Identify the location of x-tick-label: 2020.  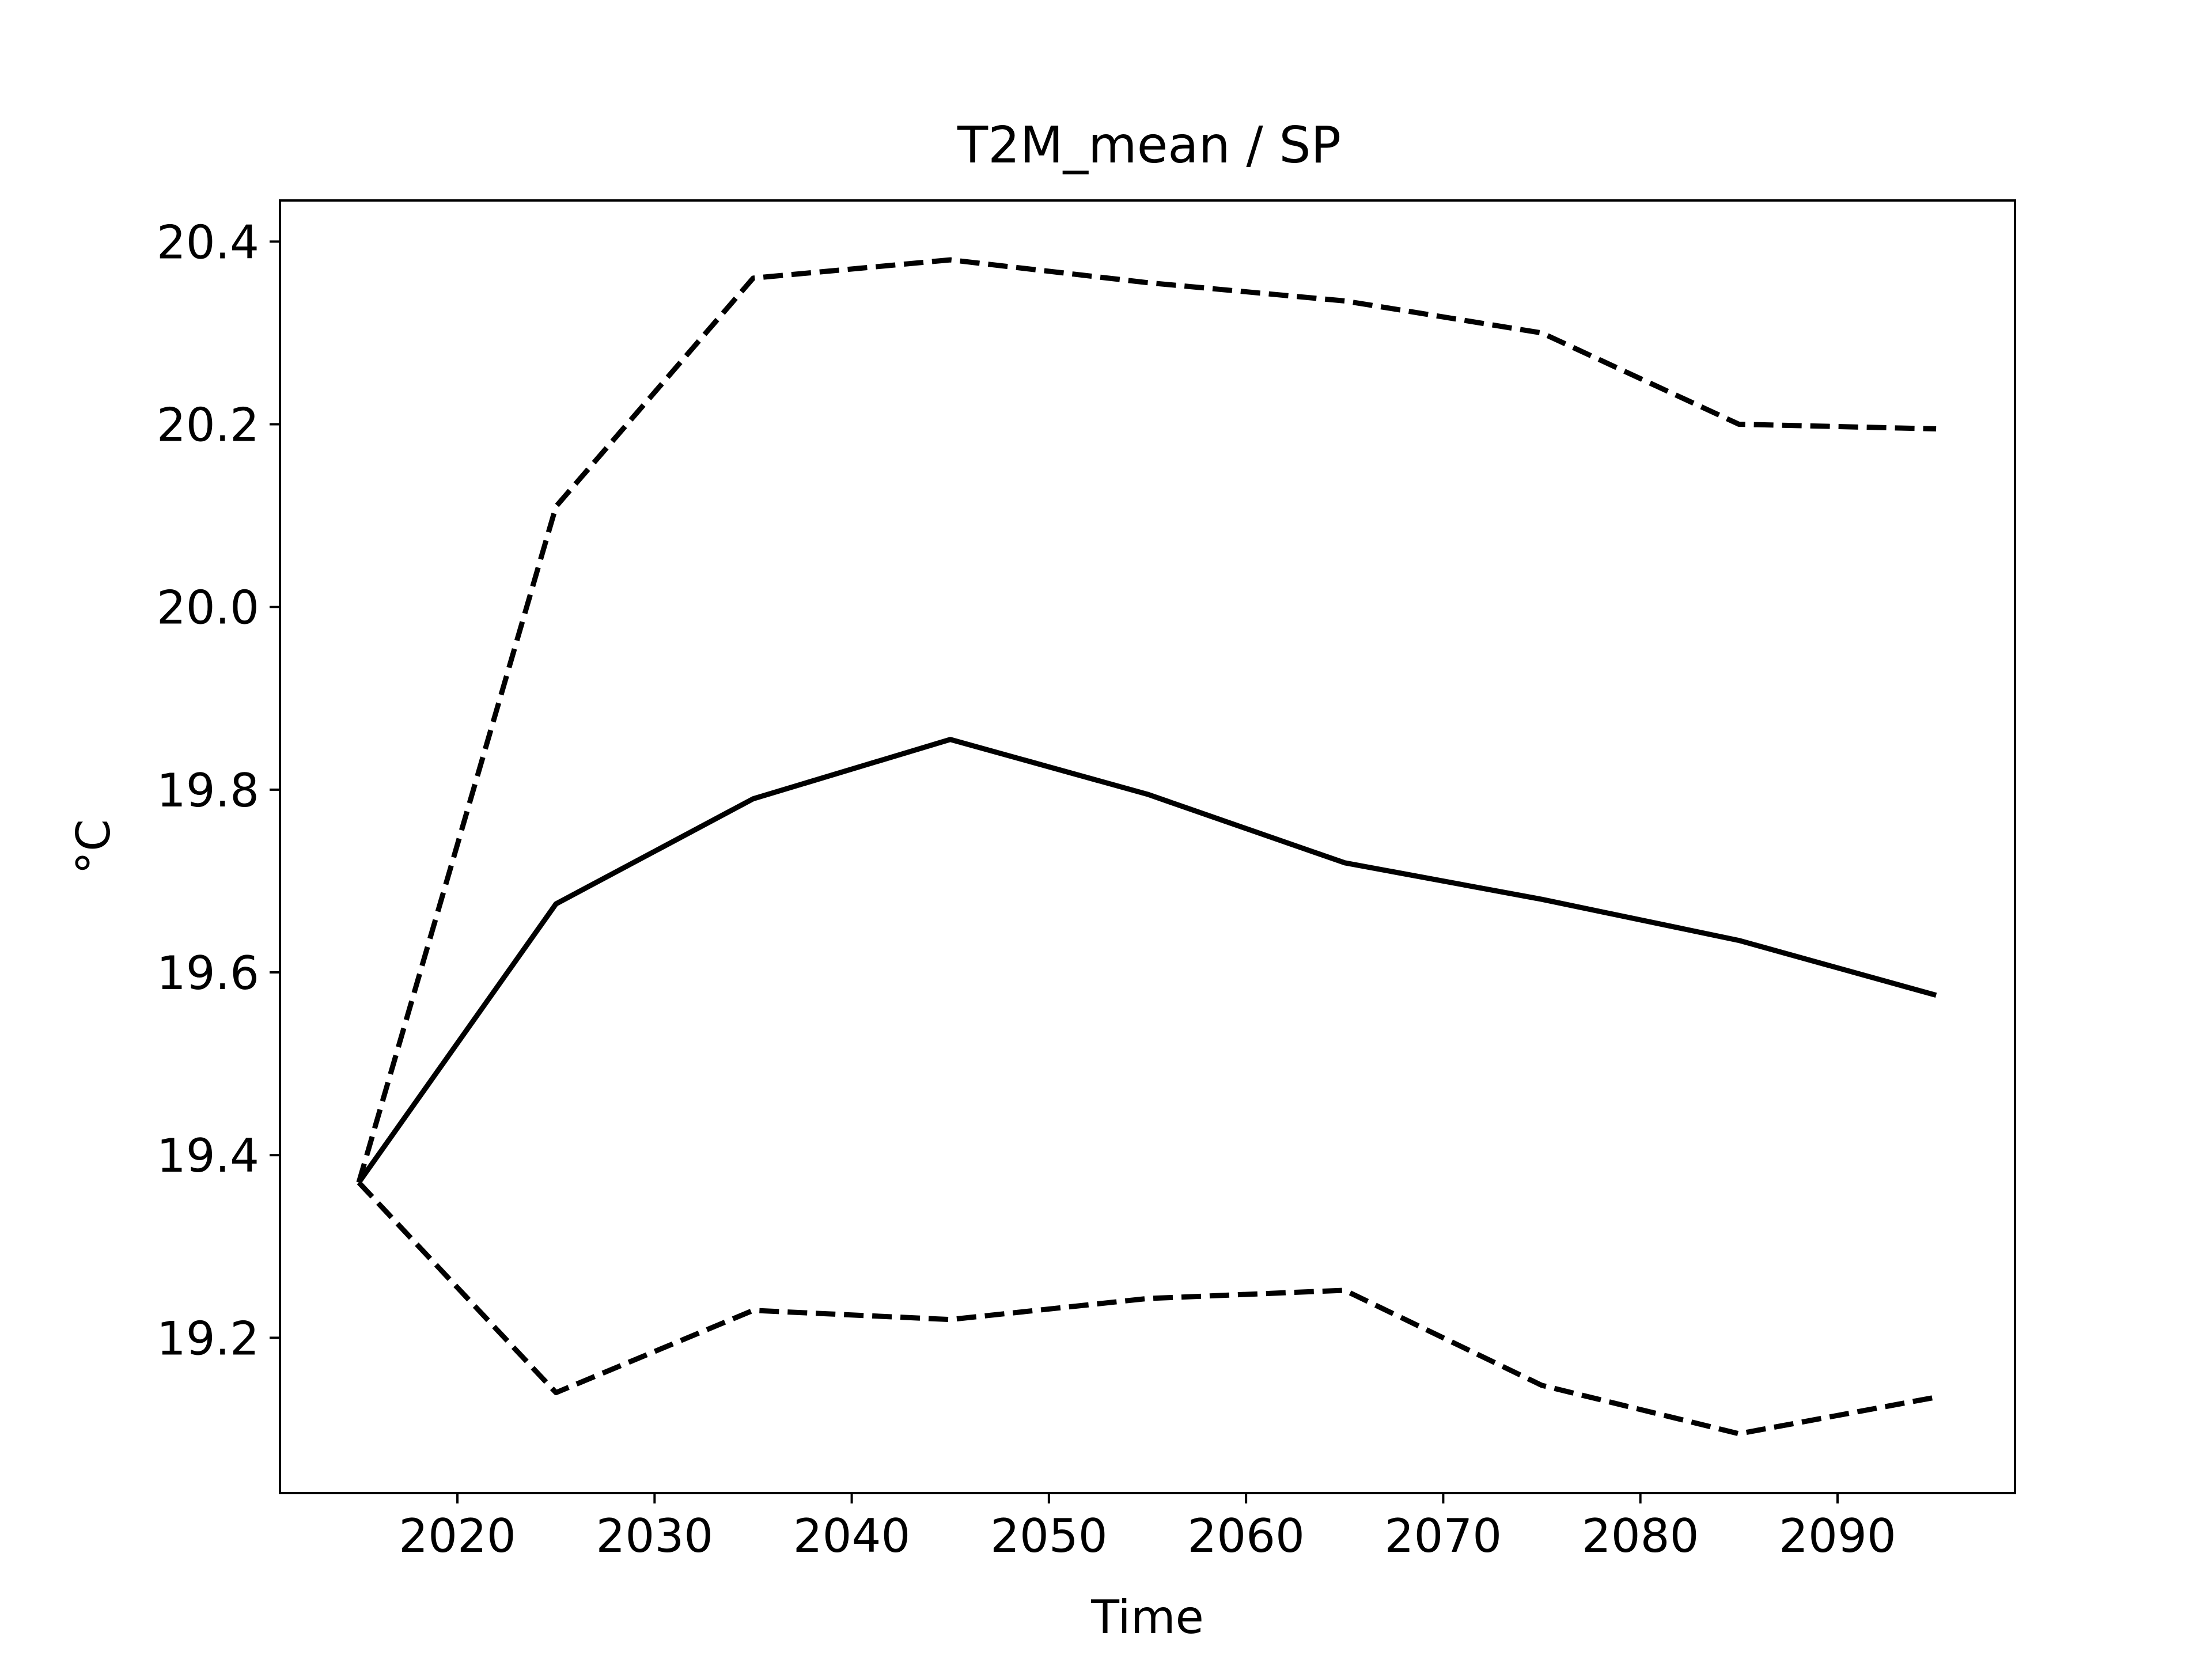
(457, 1536).